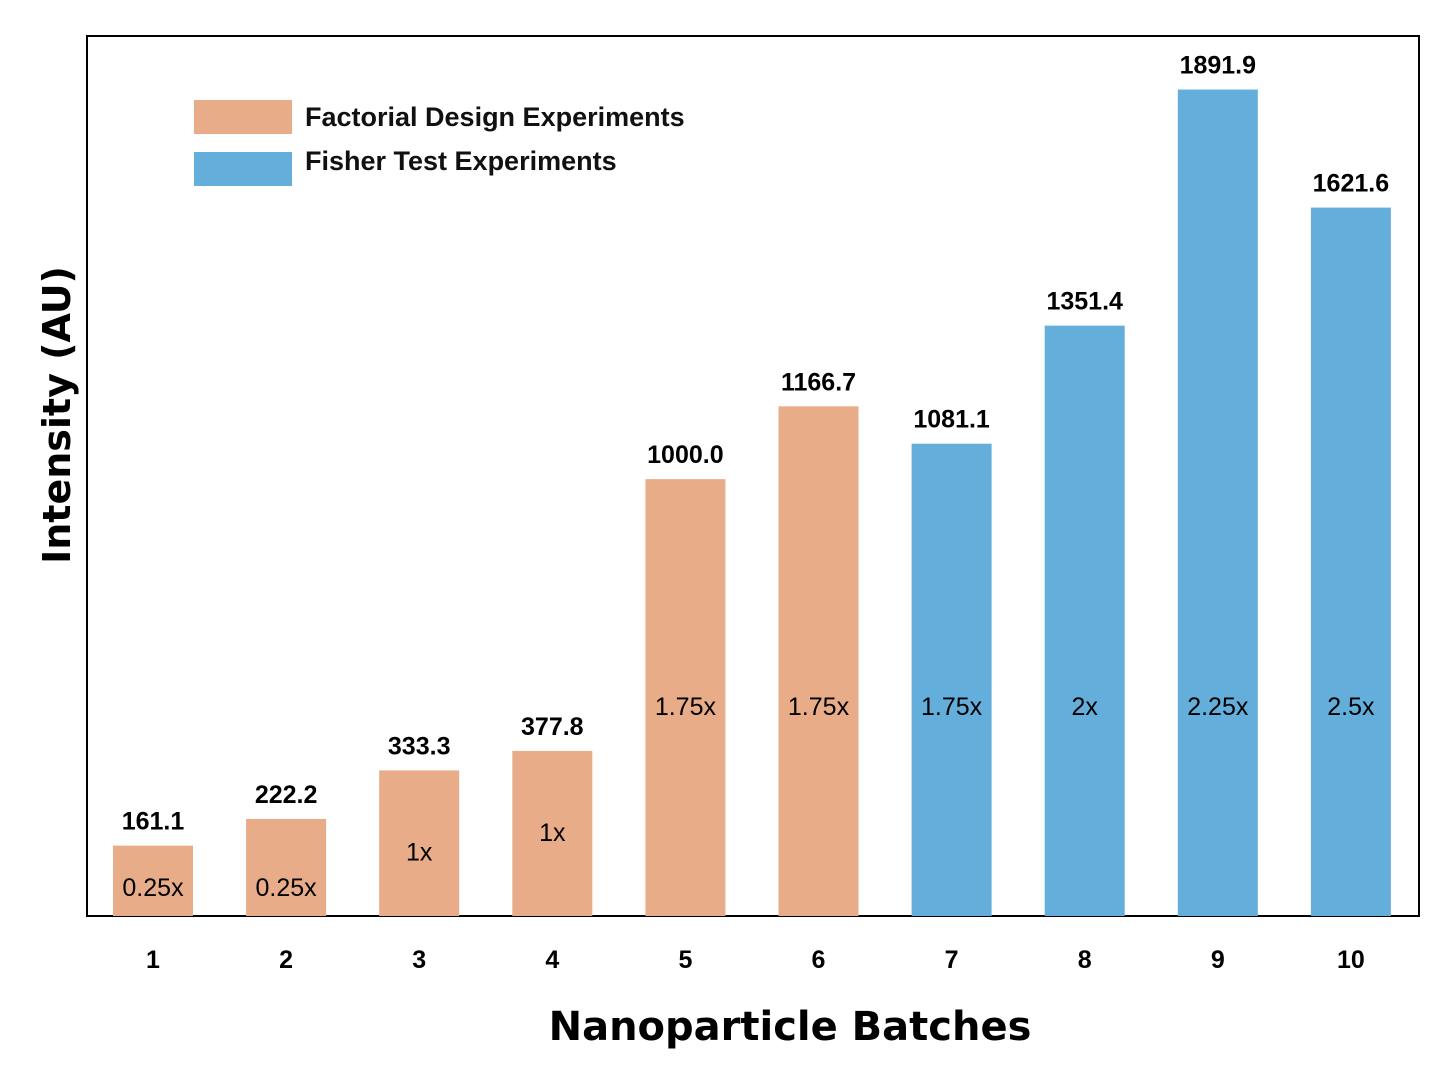  Describe the element at coordinates (818, 382) in the screenshot. I see `value-label-batch-6: 1166.7` at that location.